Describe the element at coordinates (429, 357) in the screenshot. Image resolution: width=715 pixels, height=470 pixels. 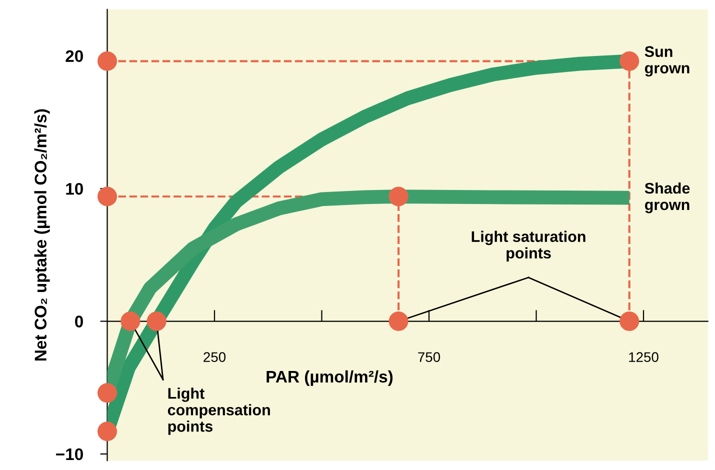
I see `x-tick-label: 750` at that location.